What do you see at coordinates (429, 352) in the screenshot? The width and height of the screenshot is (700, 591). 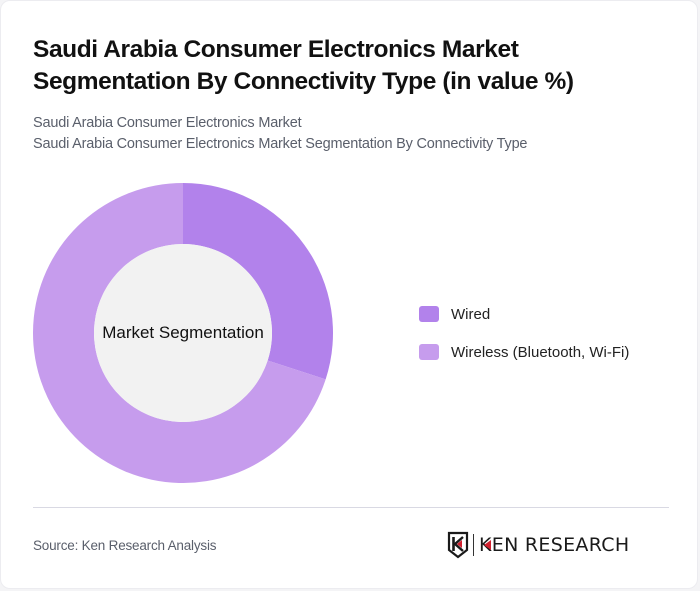 I see `legend-swatch-wireless` at bounding box center [429, 352].